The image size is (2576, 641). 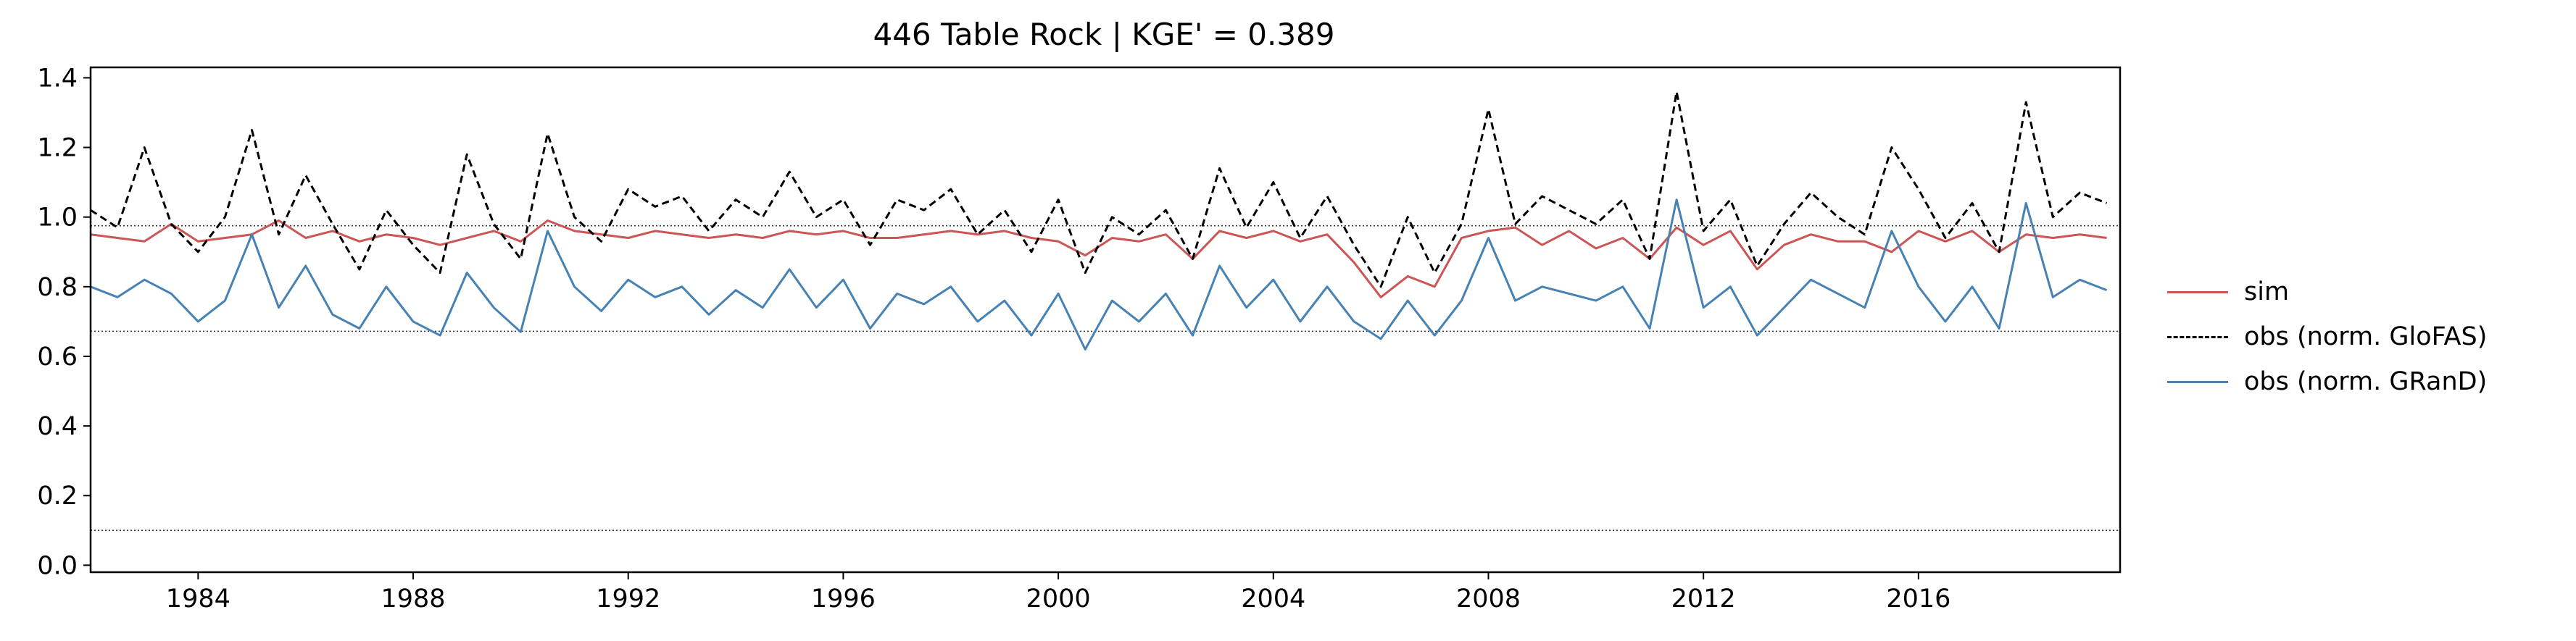 What do you see at coordinates (2197, 381) in the screenshot?
I see `legend-line-obs-grand` at bounding box center [2197, 381].